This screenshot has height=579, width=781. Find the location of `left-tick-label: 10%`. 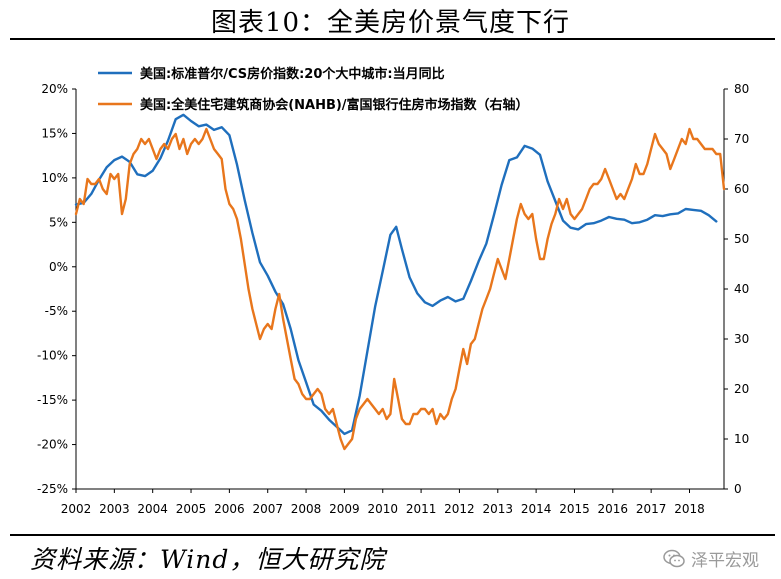

left-tick-label: 10% is located at coordinates (54, 178).